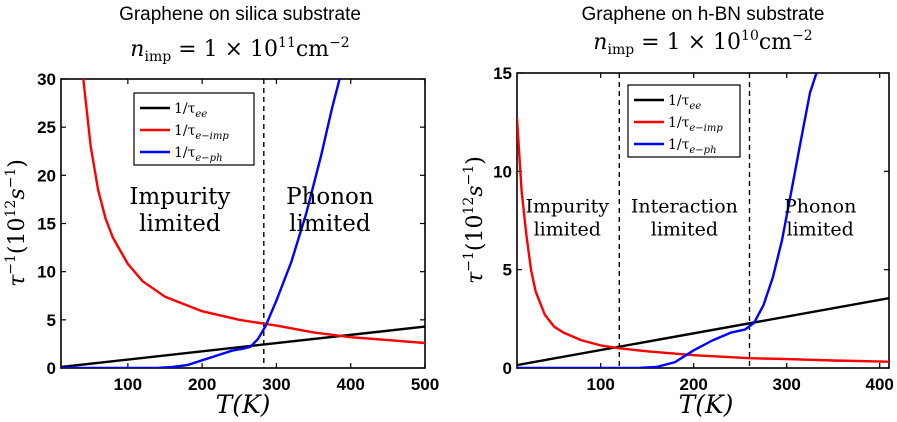 The image size is (897, 422). What do you see at coordinates (239, 50) in the screenshot?
I see `chart-subtitle: nimp = 1 × 1011cm−2` at bounding box center [239, 50].